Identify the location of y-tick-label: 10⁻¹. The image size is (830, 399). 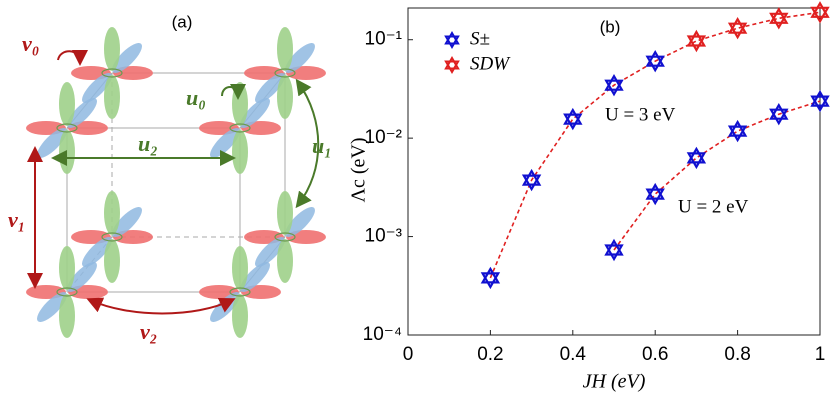
(384, 39).